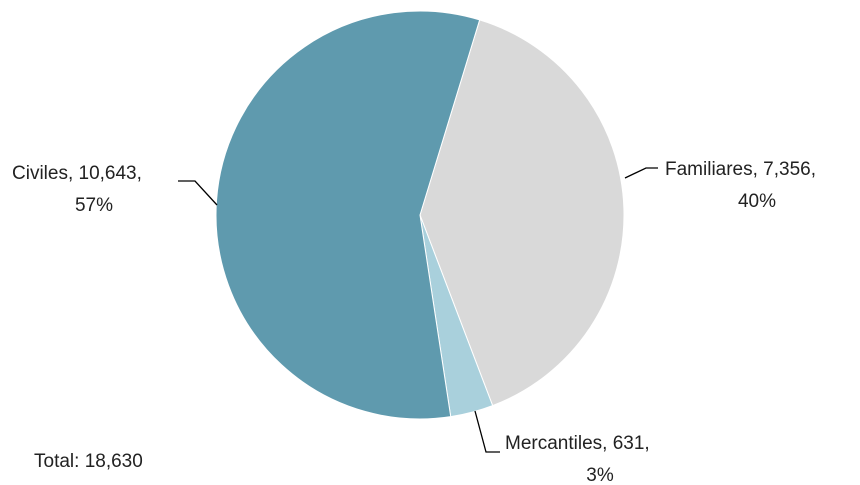  I want to click on slice-label-civiles: Civiles, 10,643,, so click(77, 173).